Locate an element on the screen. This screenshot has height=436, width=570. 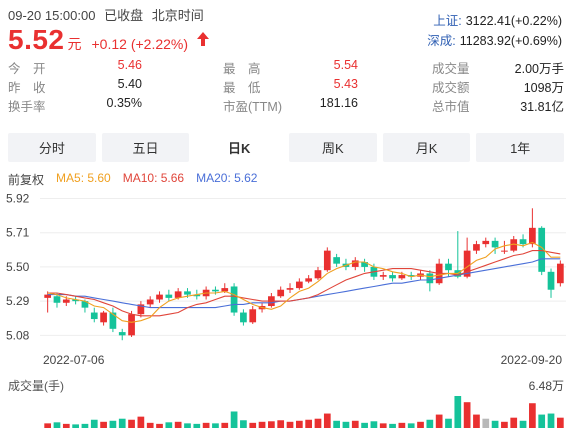
index-row-shenzhen: 深成: 11283.92(+0.69%) is located at coordinates (494, 41).